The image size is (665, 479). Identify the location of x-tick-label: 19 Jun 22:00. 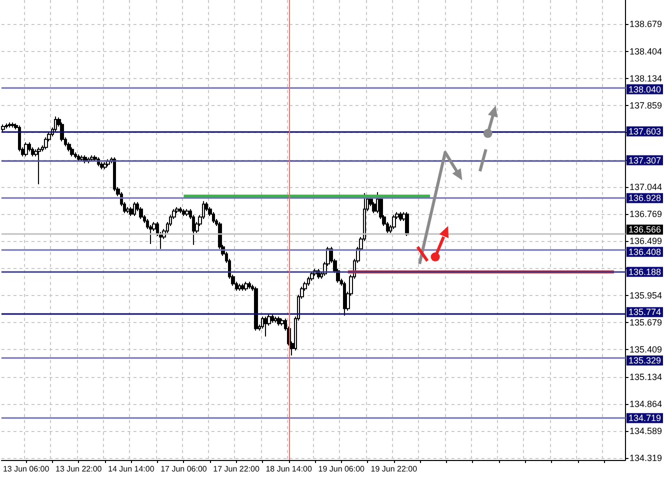
(394, 469).